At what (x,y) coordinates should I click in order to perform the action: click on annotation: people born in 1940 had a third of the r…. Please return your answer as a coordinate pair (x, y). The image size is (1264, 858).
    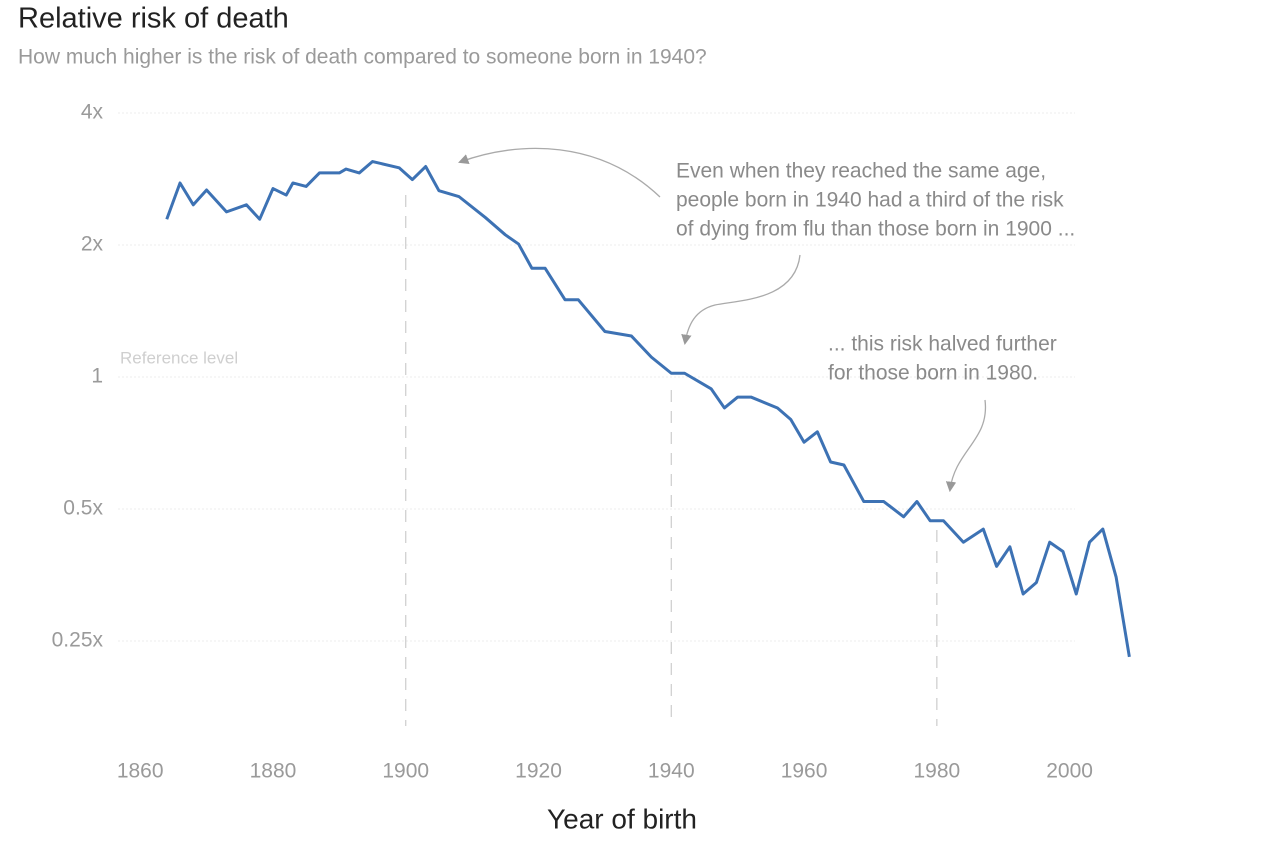
    Looking at the image, I should click on (870, 200).